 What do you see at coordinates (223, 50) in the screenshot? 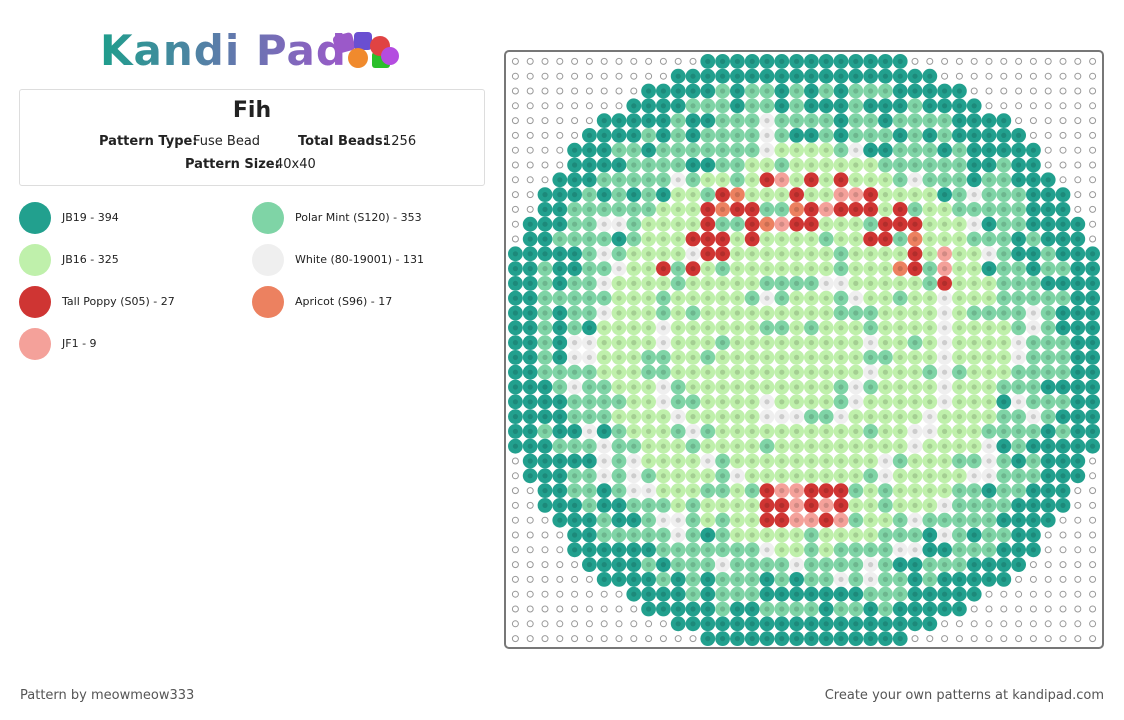
I see `logo: Kandi Pad` at bounding box center [223, 50].